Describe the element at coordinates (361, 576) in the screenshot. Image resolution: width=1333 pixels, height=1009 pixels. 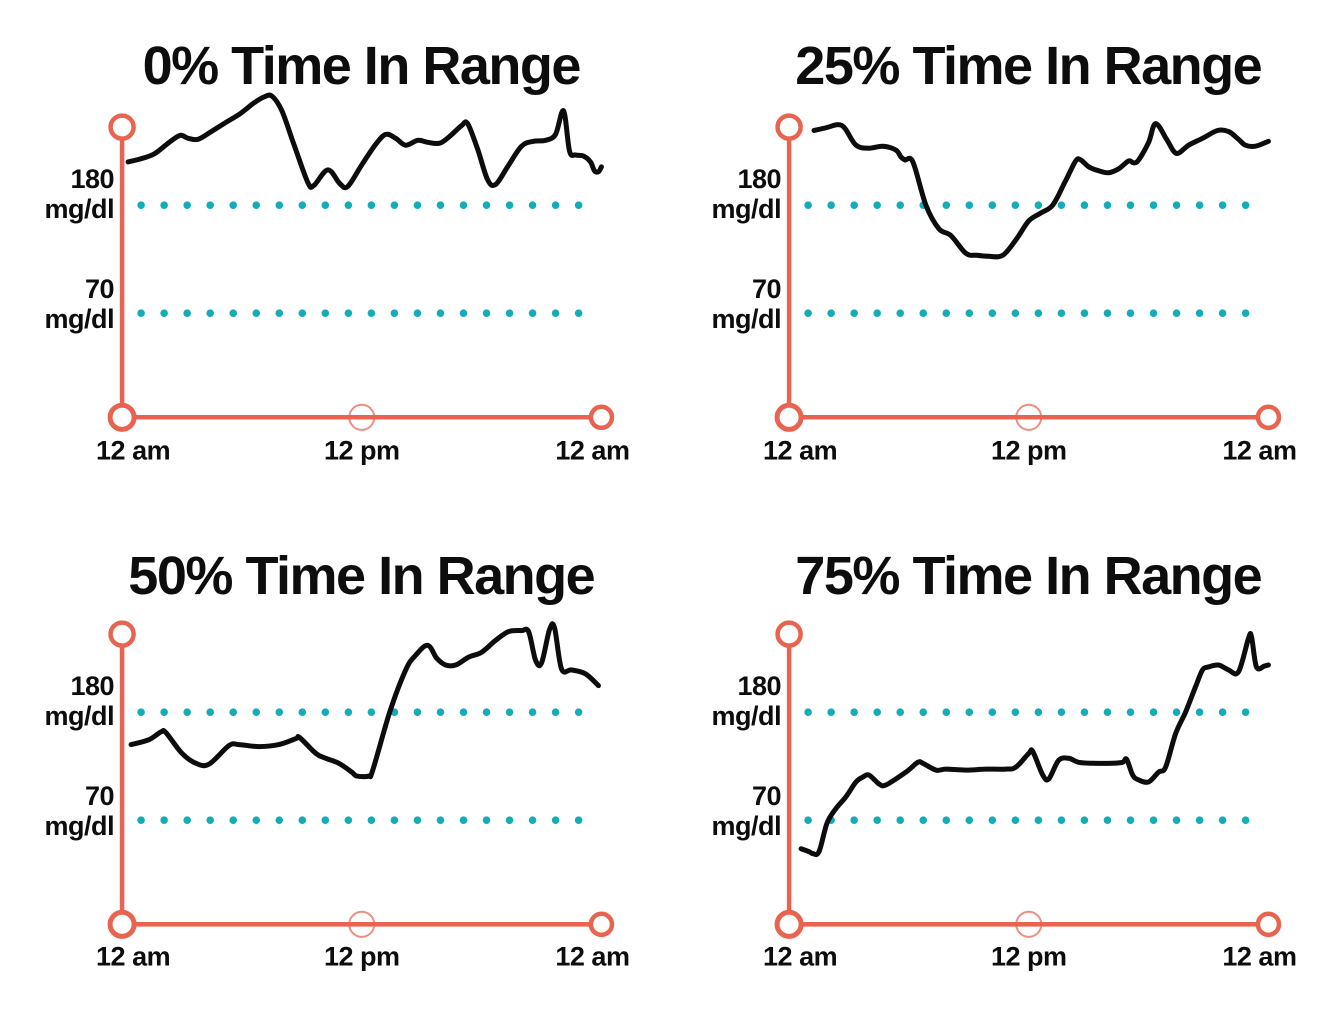
I see `chart-title: 50% Time In Range` at that location.